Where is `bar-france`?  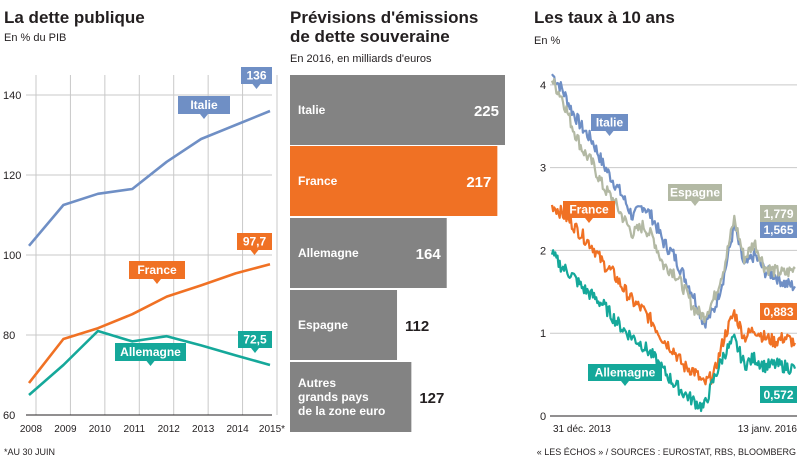
bar-france is located at coordinates (394, 181).